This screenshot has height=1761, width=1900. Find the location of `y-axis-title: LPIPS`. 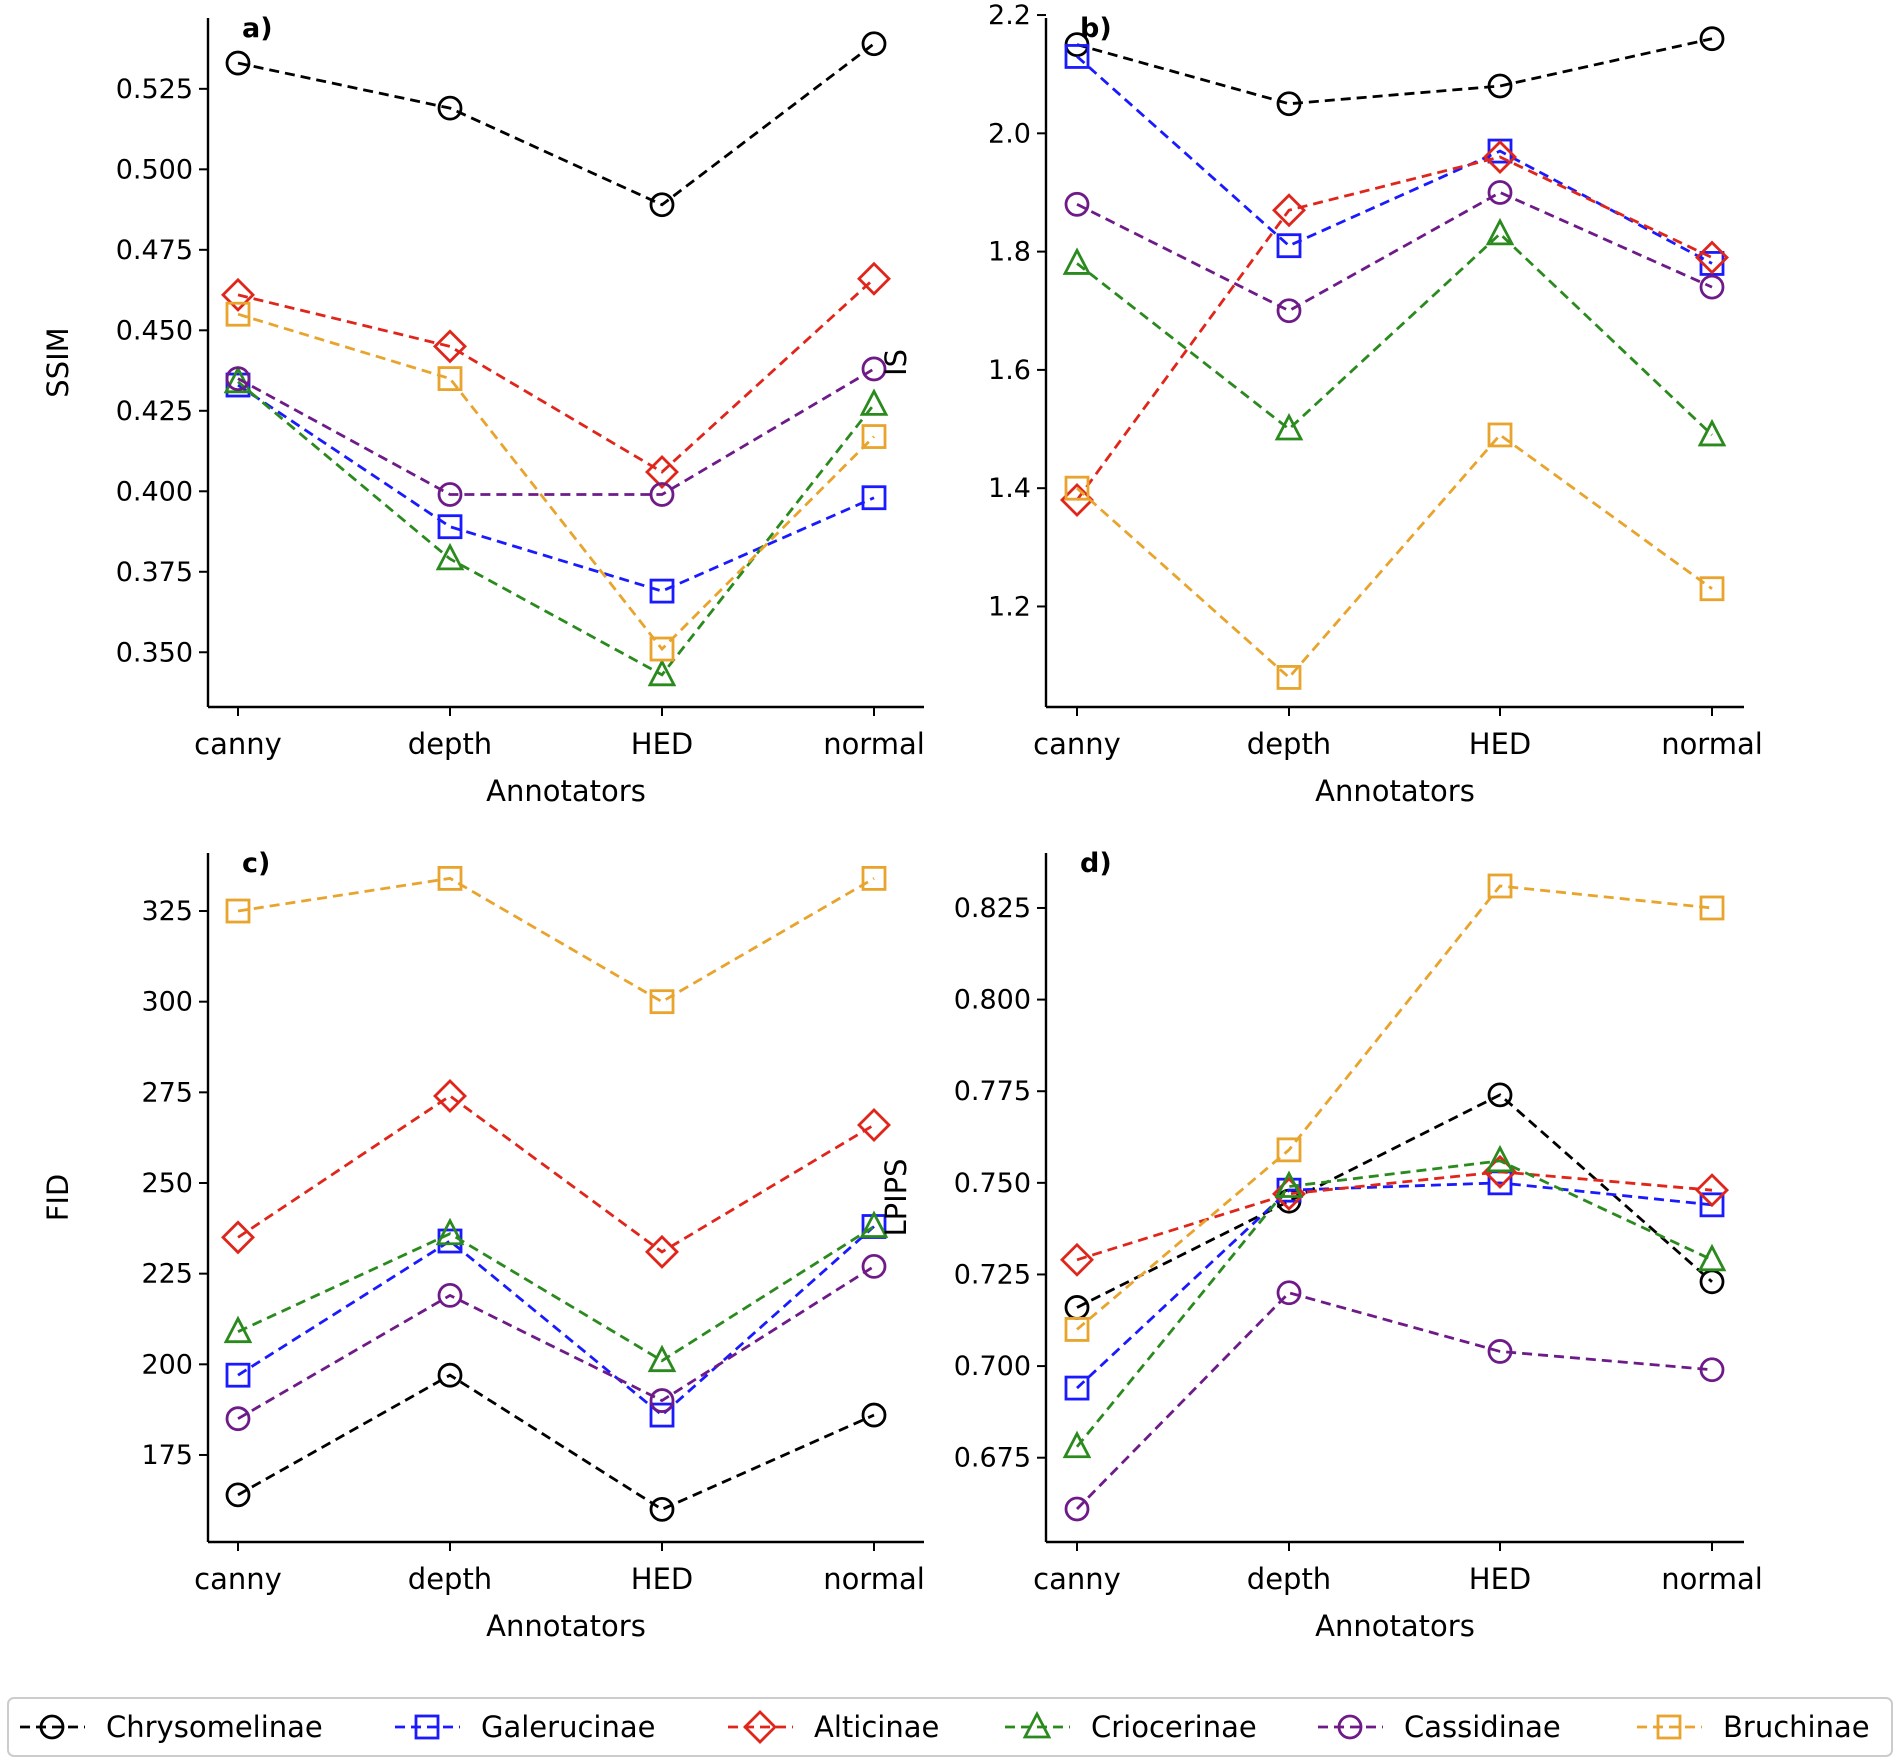

y-axis-title: LPIPS is located at coordinates (896, 1197).